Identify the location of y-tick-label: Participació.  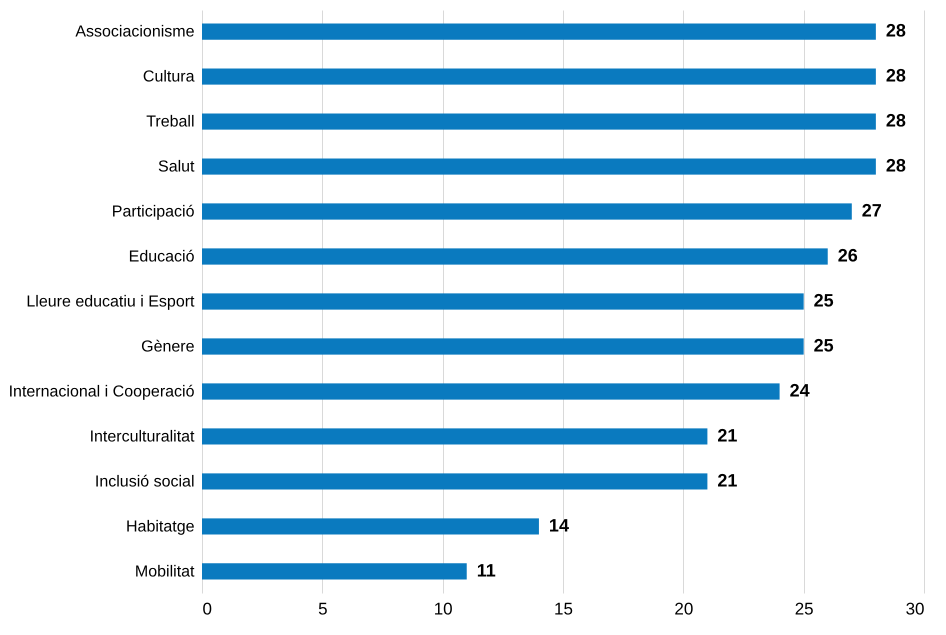
(153, 212).